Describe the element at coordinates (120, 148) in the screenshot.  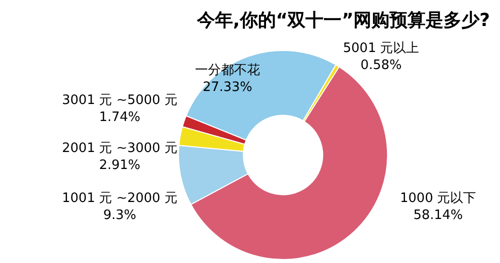
I see `slice-label: 2001 元 ~3000 元` at that location.